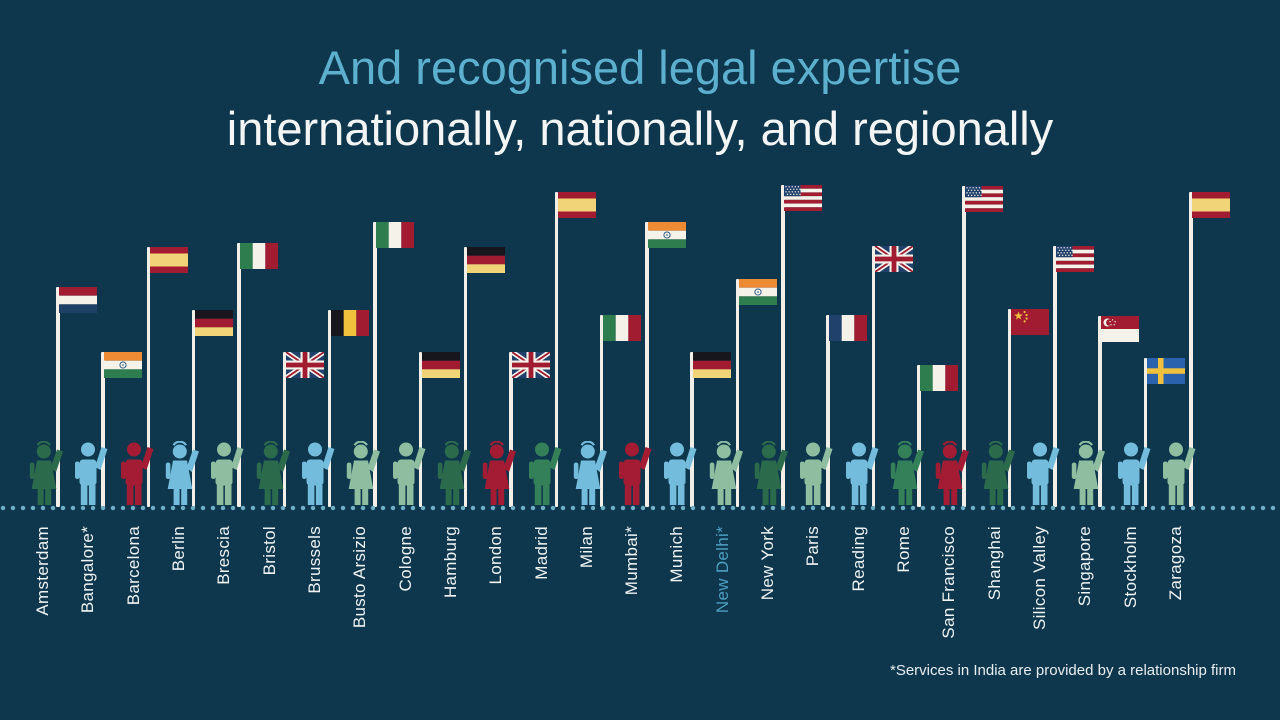 The width and height of the screenshot is (1280, 720). What do you see at coordinates (848, 328) in the screenshot?
I see `france-flag-icon` at bounding box center [848, 328].